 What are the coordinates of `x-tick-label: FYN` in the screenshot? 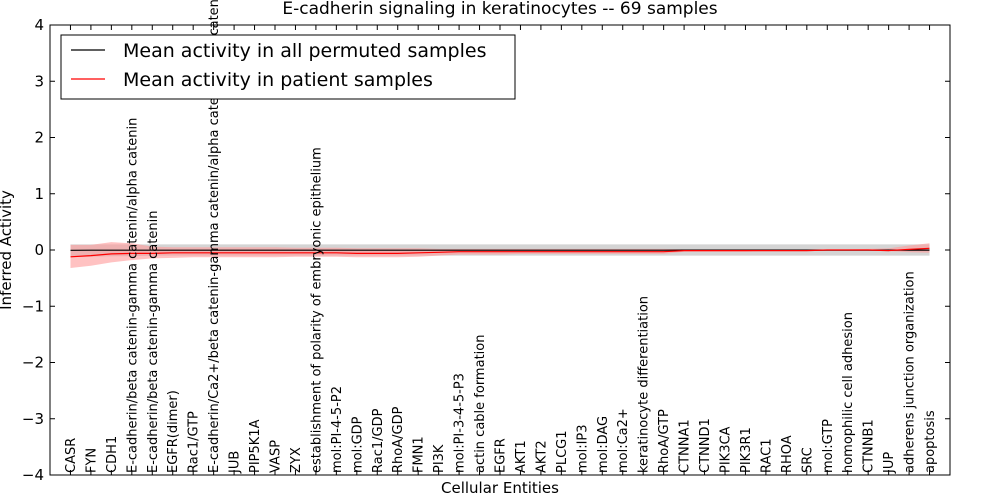 It's located at (91, 460).